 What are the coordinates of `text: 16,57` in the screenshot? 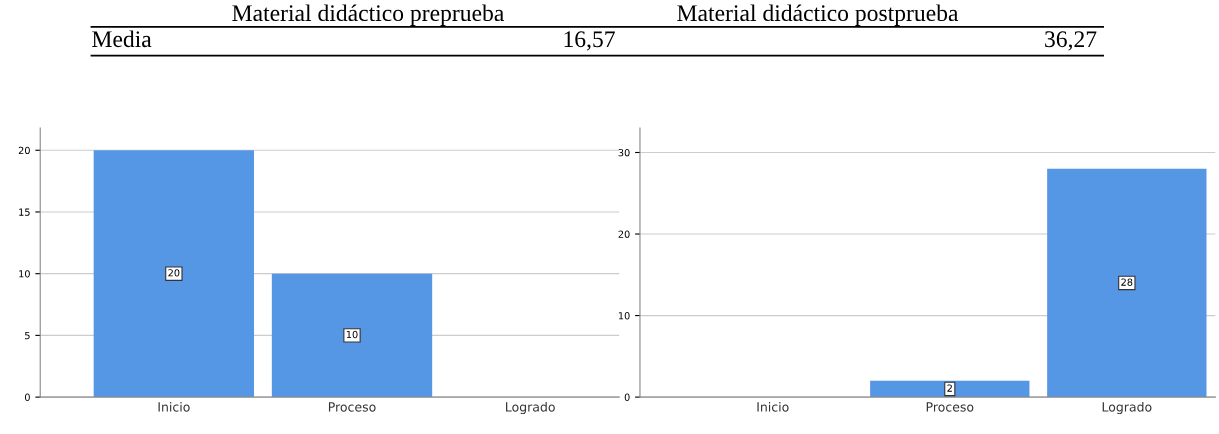 It's located at (589, 41).